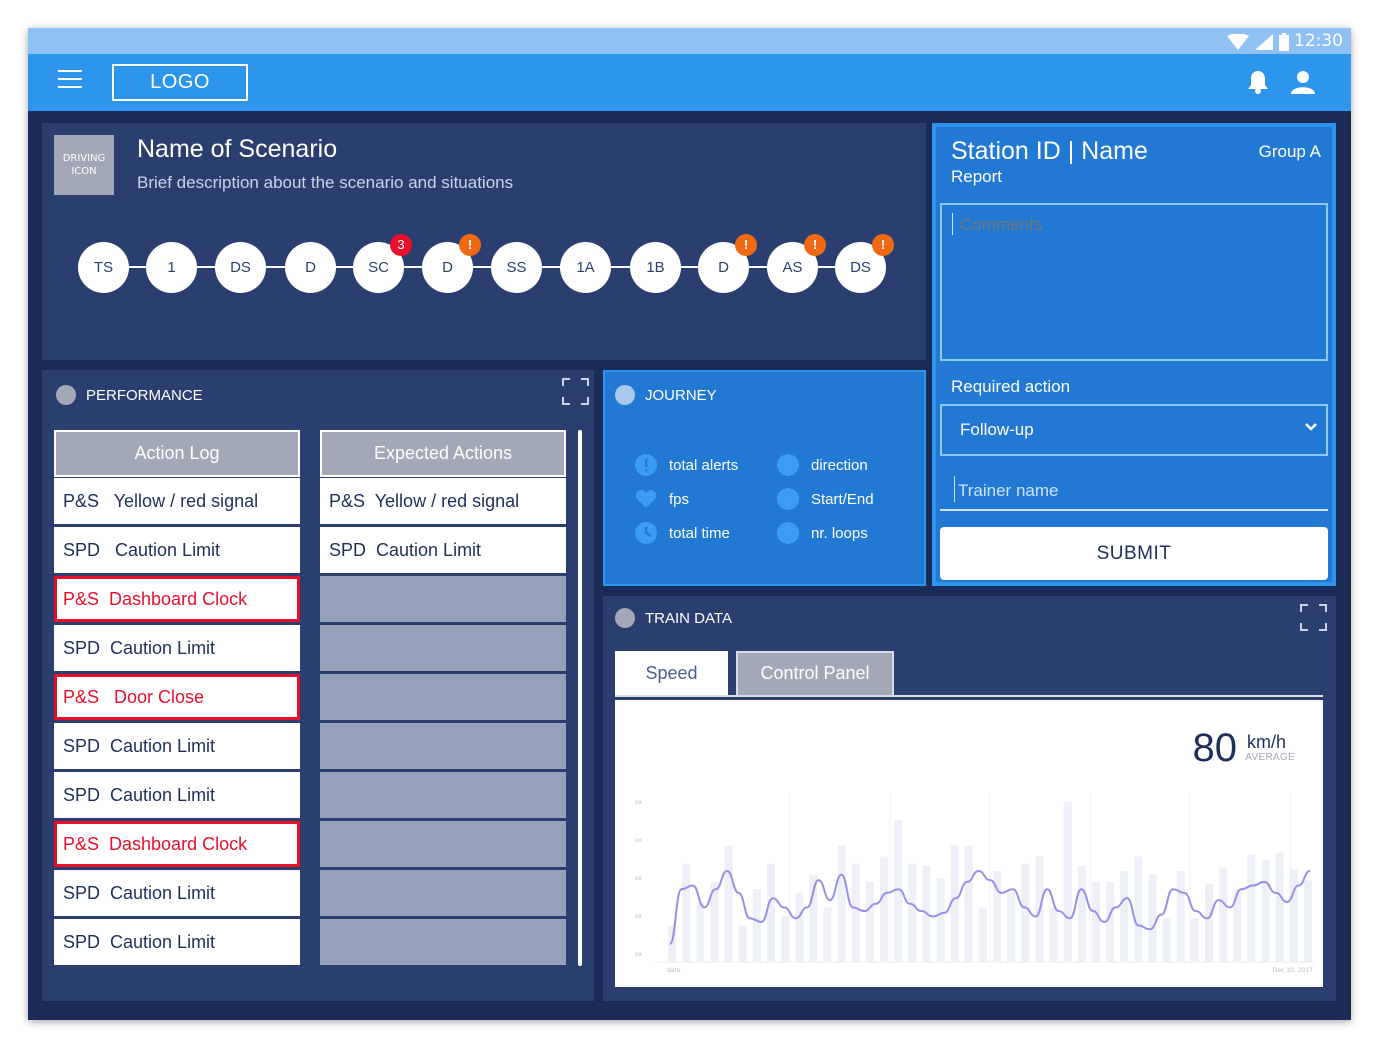 Image resolution: width=1380 pixels, height=1049 pixels. I want to click on journey-item-nr-loops: nr. loops, so click(822, 533).